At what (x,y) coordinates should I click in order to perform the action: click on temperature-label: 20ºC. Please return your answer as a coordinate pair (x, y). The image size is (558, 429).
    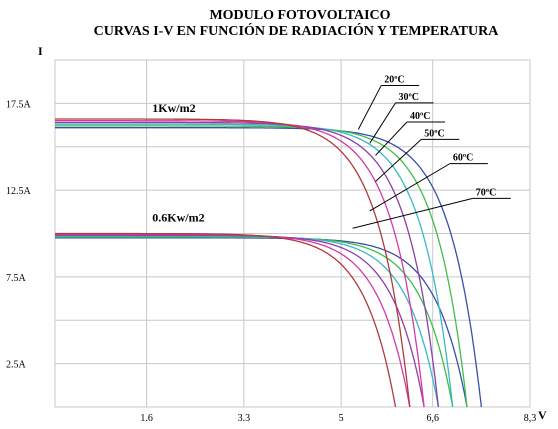
    Looking at the image, I should click on (394, 80).